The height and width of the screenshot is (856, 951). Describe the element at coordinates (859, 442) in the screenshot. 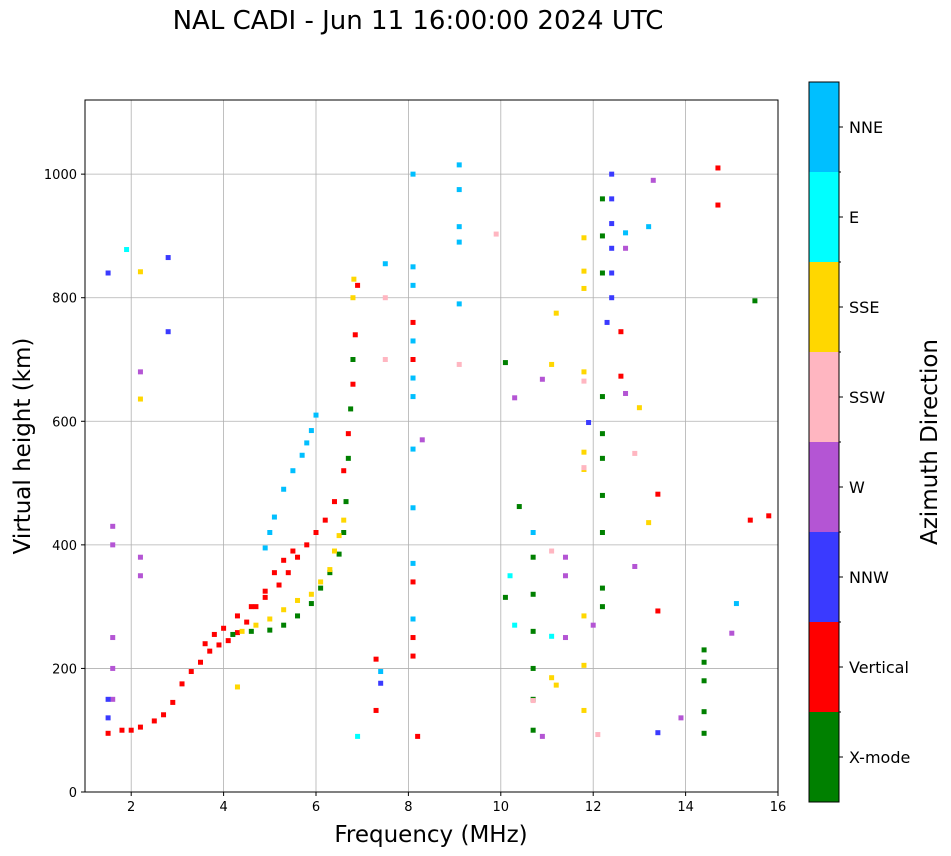

I see `colorbar: X-mode Vertical NNW W SSW SSE E NNE` at that location.